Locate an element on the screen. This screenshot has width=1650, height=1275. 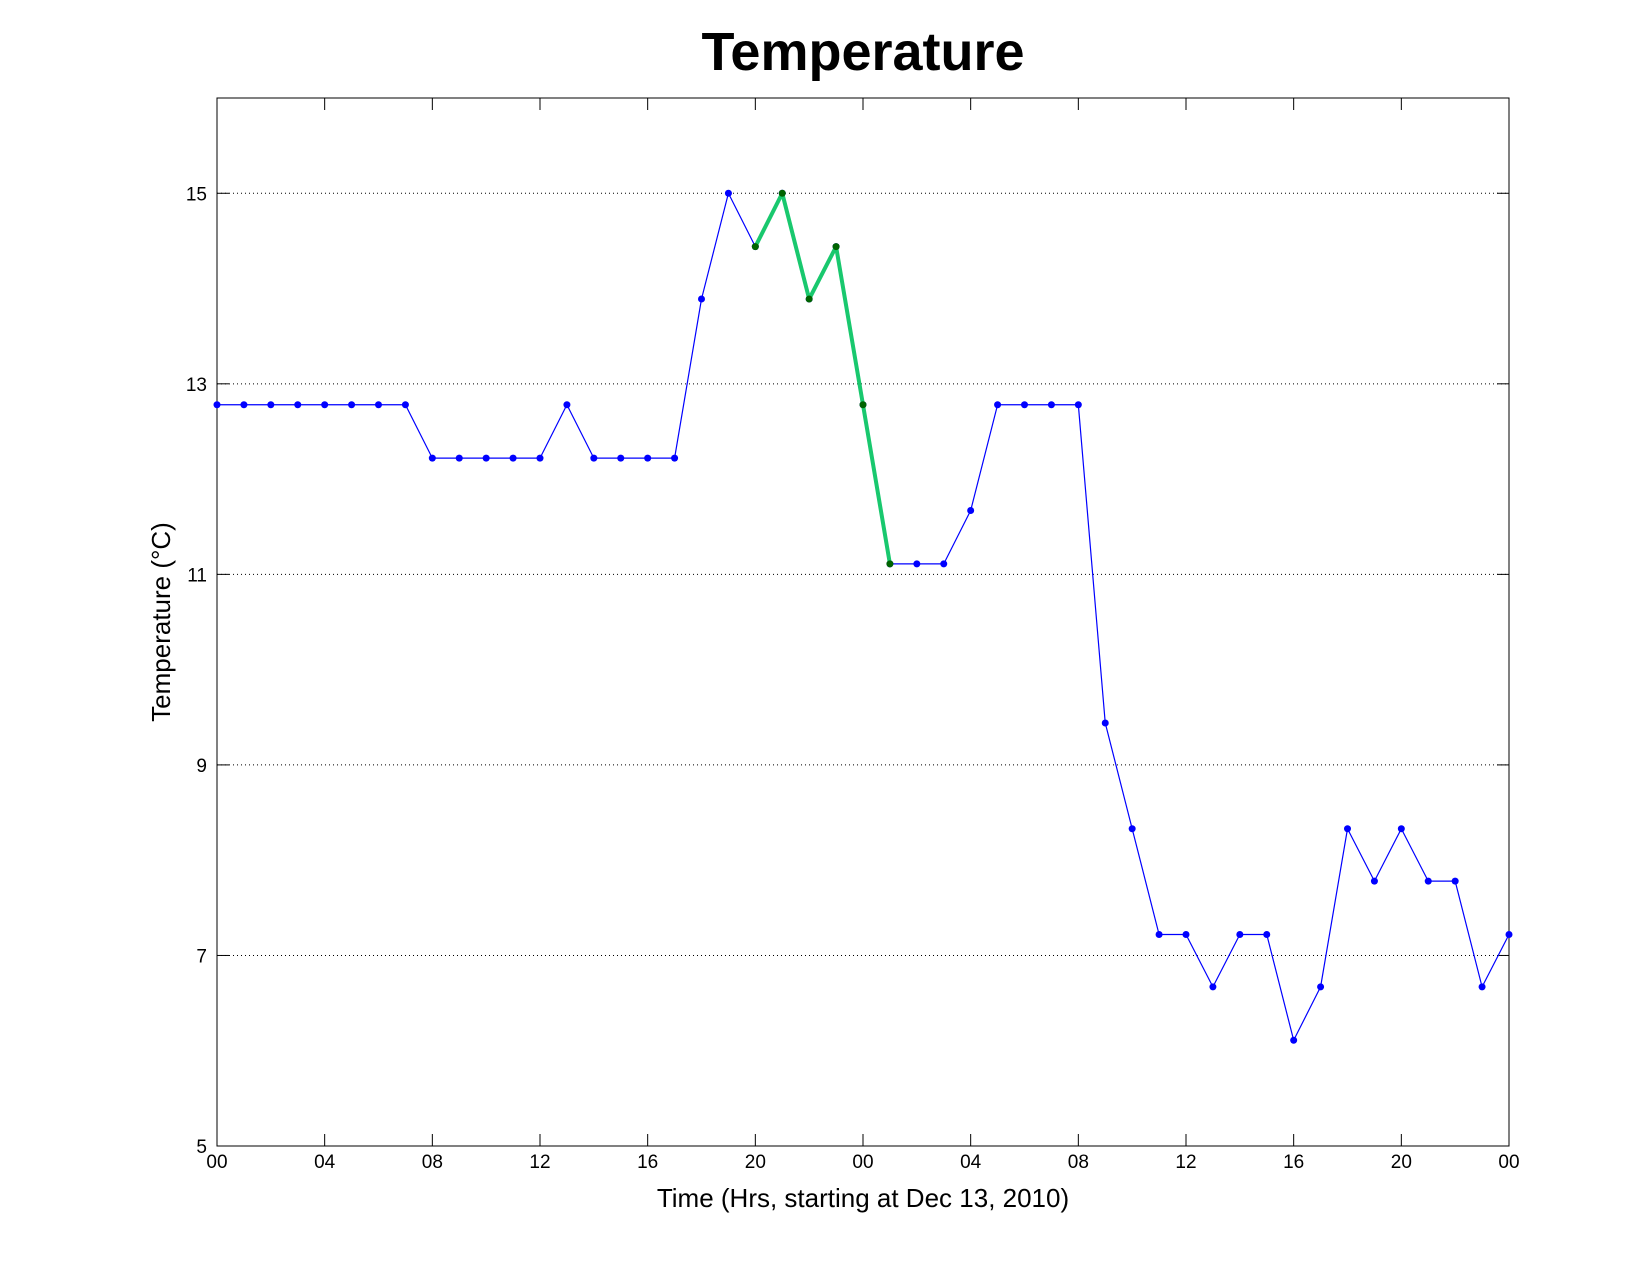
y-tick-label: 11 is located at coordinates (197, 575).